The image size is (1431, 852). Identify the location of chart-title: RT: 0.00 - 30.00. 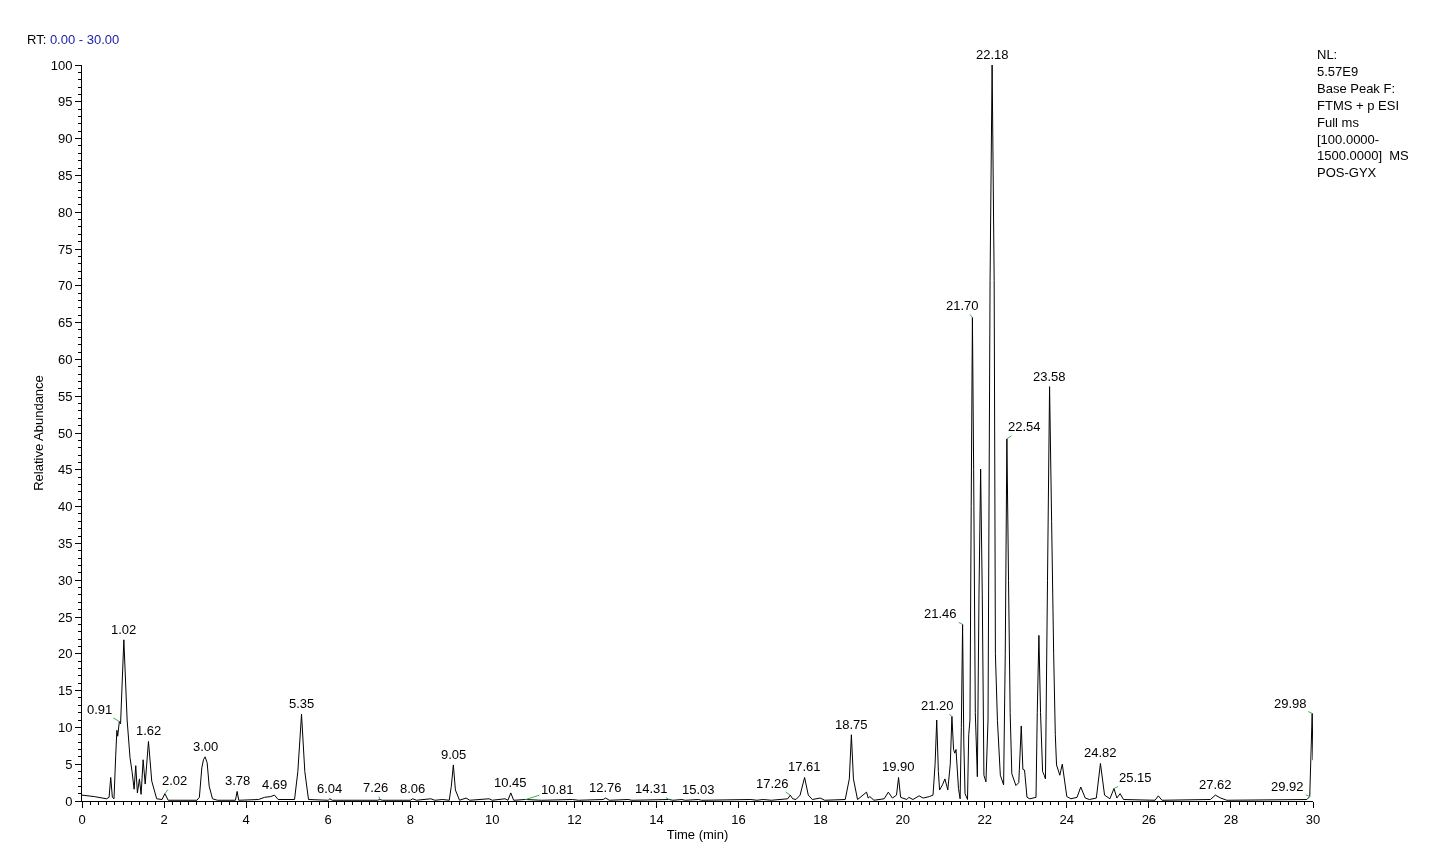
(73, 39).